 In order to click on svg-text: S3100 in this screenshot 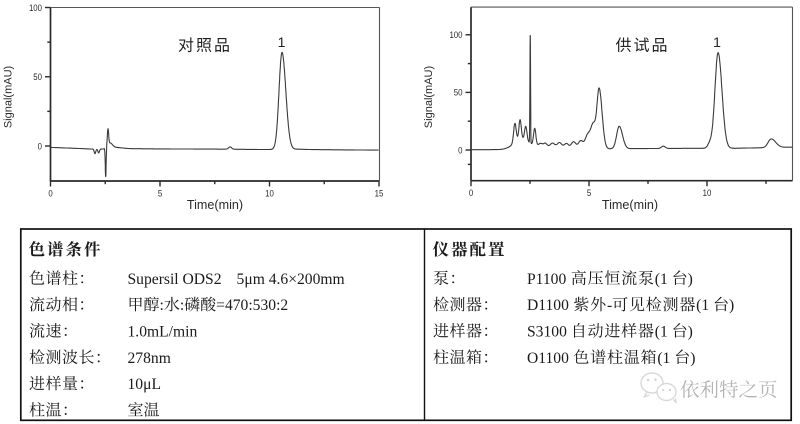, I will do `click(547, 331)`.